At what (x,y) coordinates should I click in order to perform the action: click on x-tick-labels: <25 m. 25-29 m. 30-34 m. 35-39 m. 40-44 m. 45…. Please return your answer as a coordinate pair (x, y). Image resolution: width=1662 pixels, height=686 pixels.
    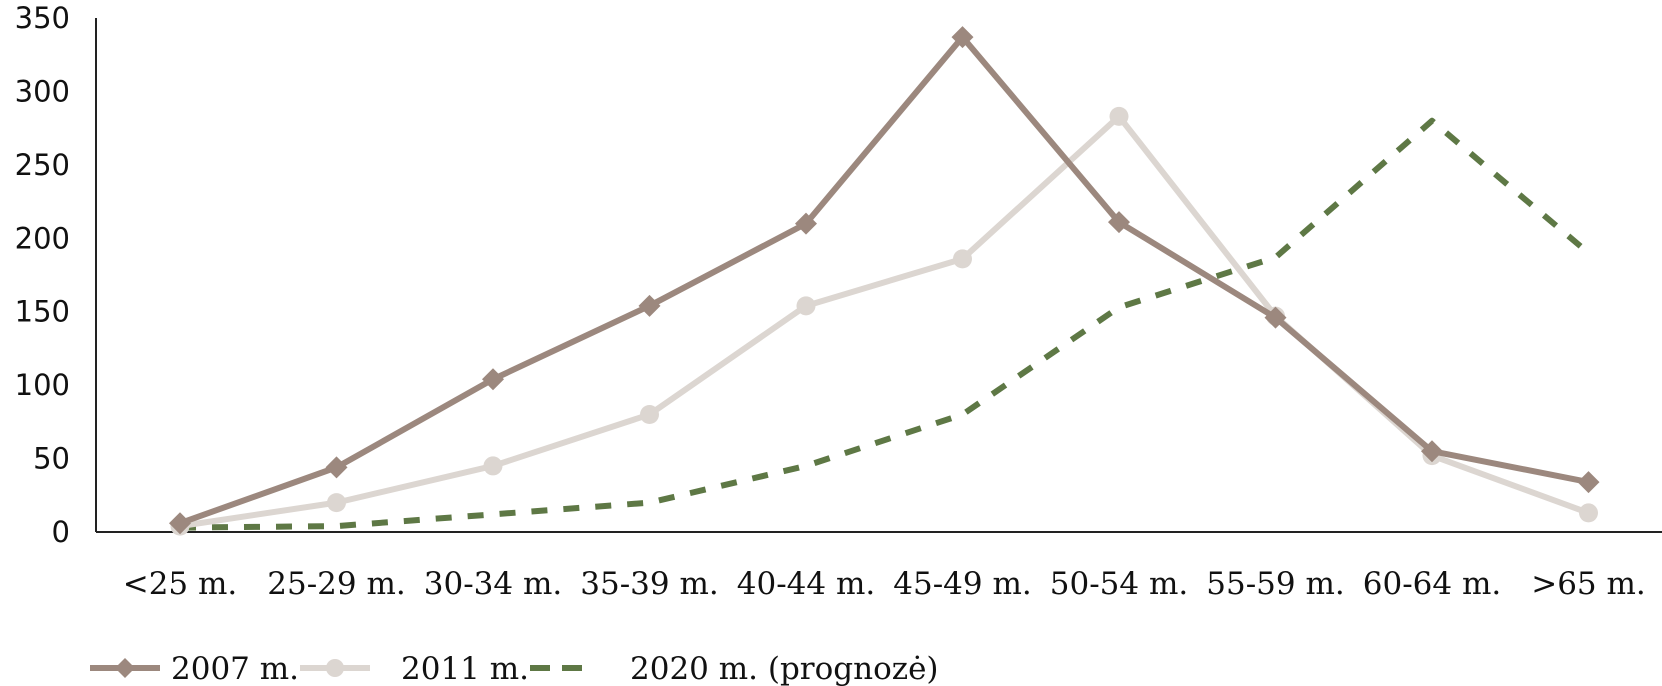
    Looking at the image, I should click on (884, 584).